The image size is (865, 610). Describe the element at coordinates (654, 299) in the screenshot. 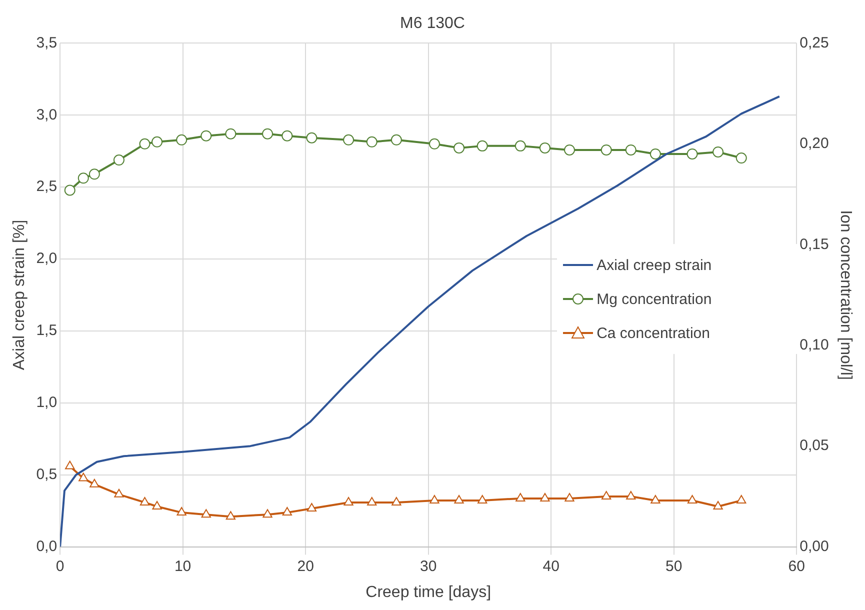

I see `legend-label: Mg concentration` at that location.